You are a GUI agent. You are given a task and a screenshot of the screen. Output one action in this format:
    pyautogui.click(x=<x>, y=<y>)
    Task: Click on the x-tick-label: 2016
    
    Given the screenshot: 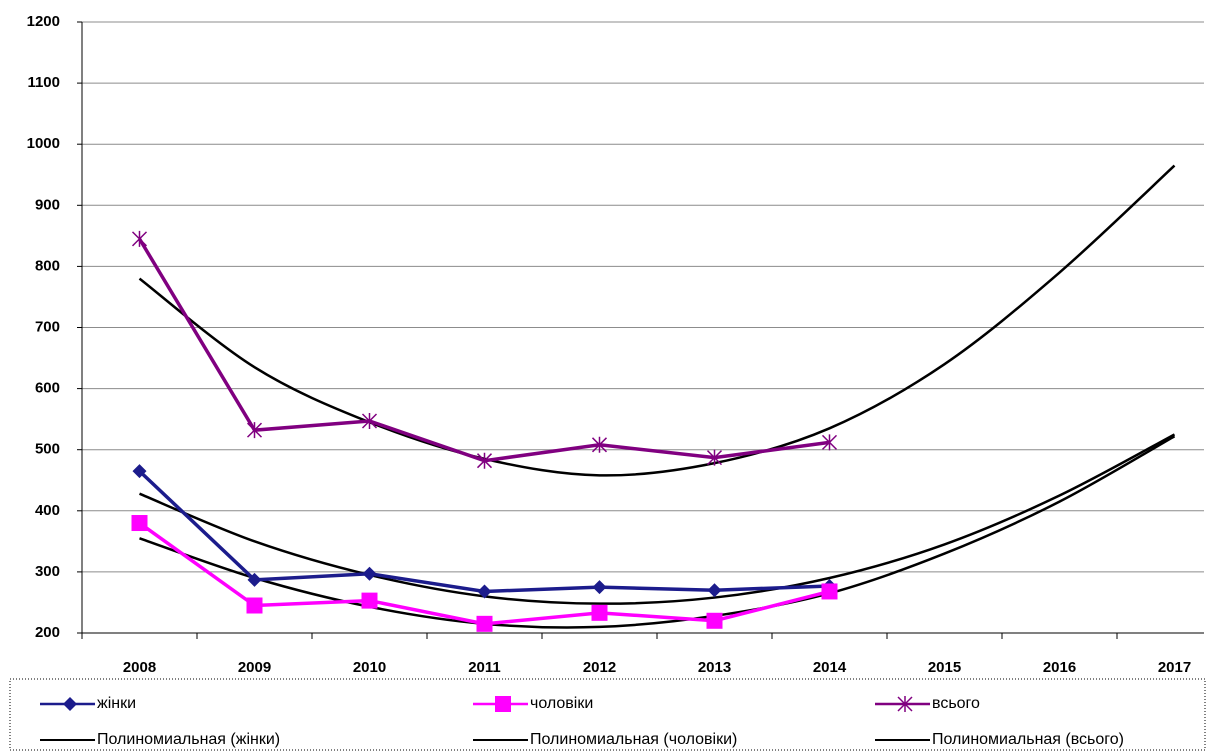 What is the action you would take?
    pyautogui.click(x=1059, y=667)
    